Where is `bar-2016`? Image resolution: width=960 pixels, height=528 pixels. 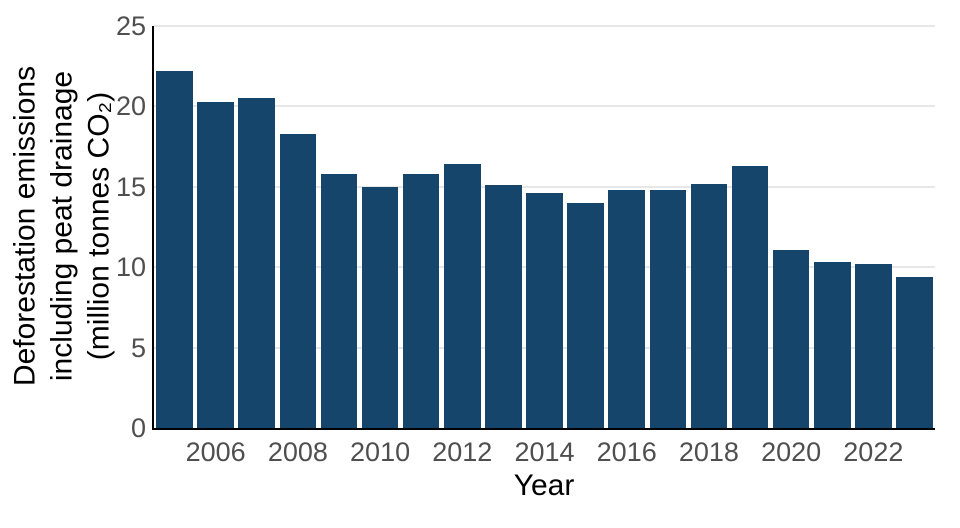
bar-2016 is located at coordinates (626, 309).